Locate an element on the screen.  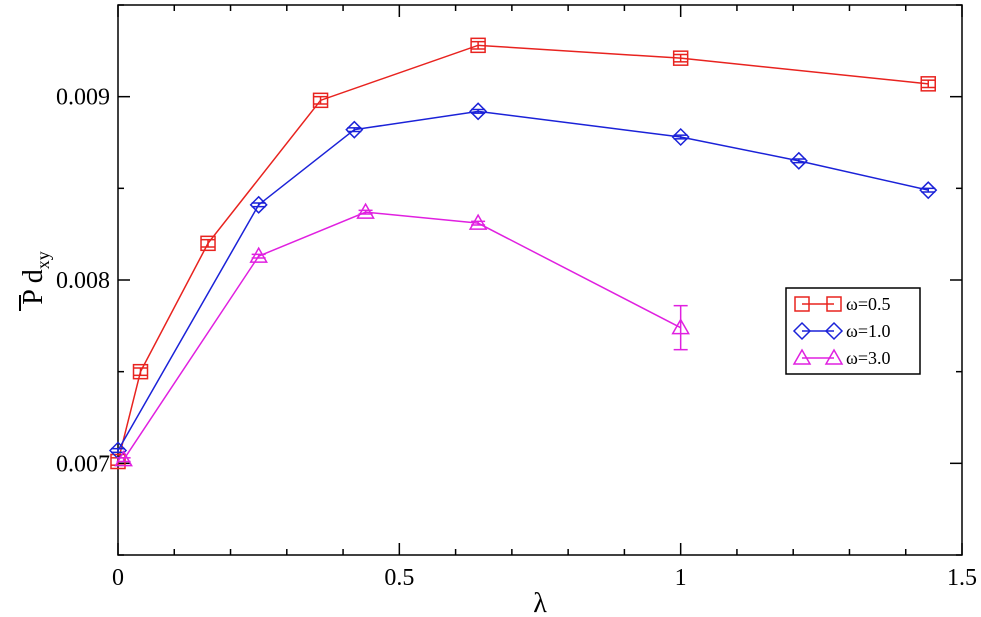
legend-label: ω=0.5 is located at coordinates (868, 304).